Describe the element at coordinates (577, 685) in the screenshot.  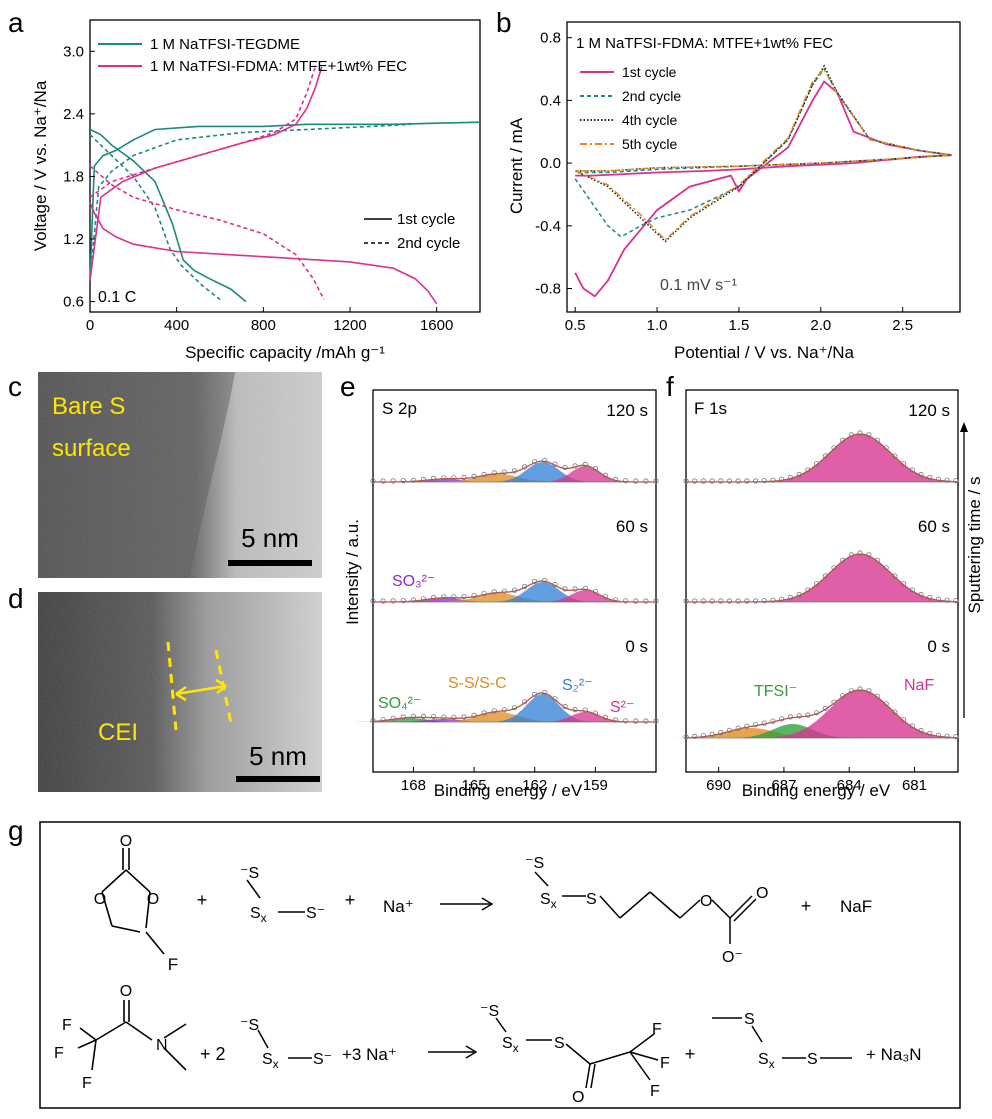
I see `chart-e-peak-label-s2: S₂²⁻` at that location.